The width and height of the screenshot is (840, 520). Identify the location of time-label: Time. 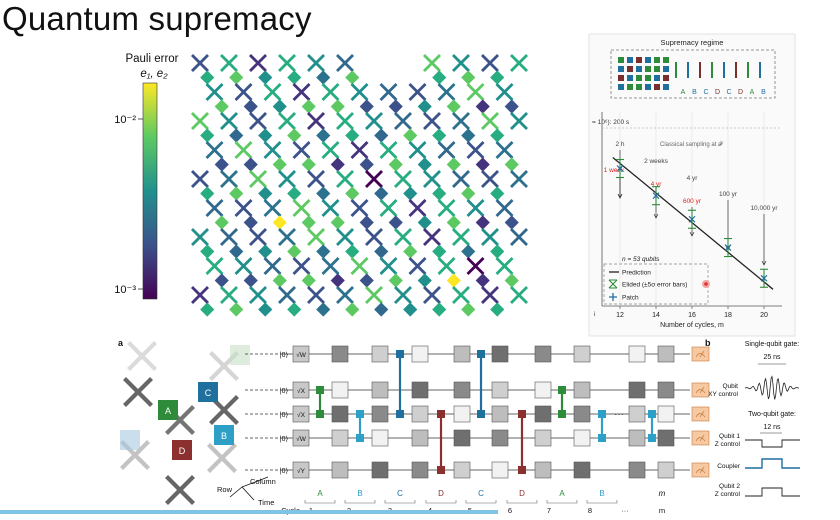
(266, 502).